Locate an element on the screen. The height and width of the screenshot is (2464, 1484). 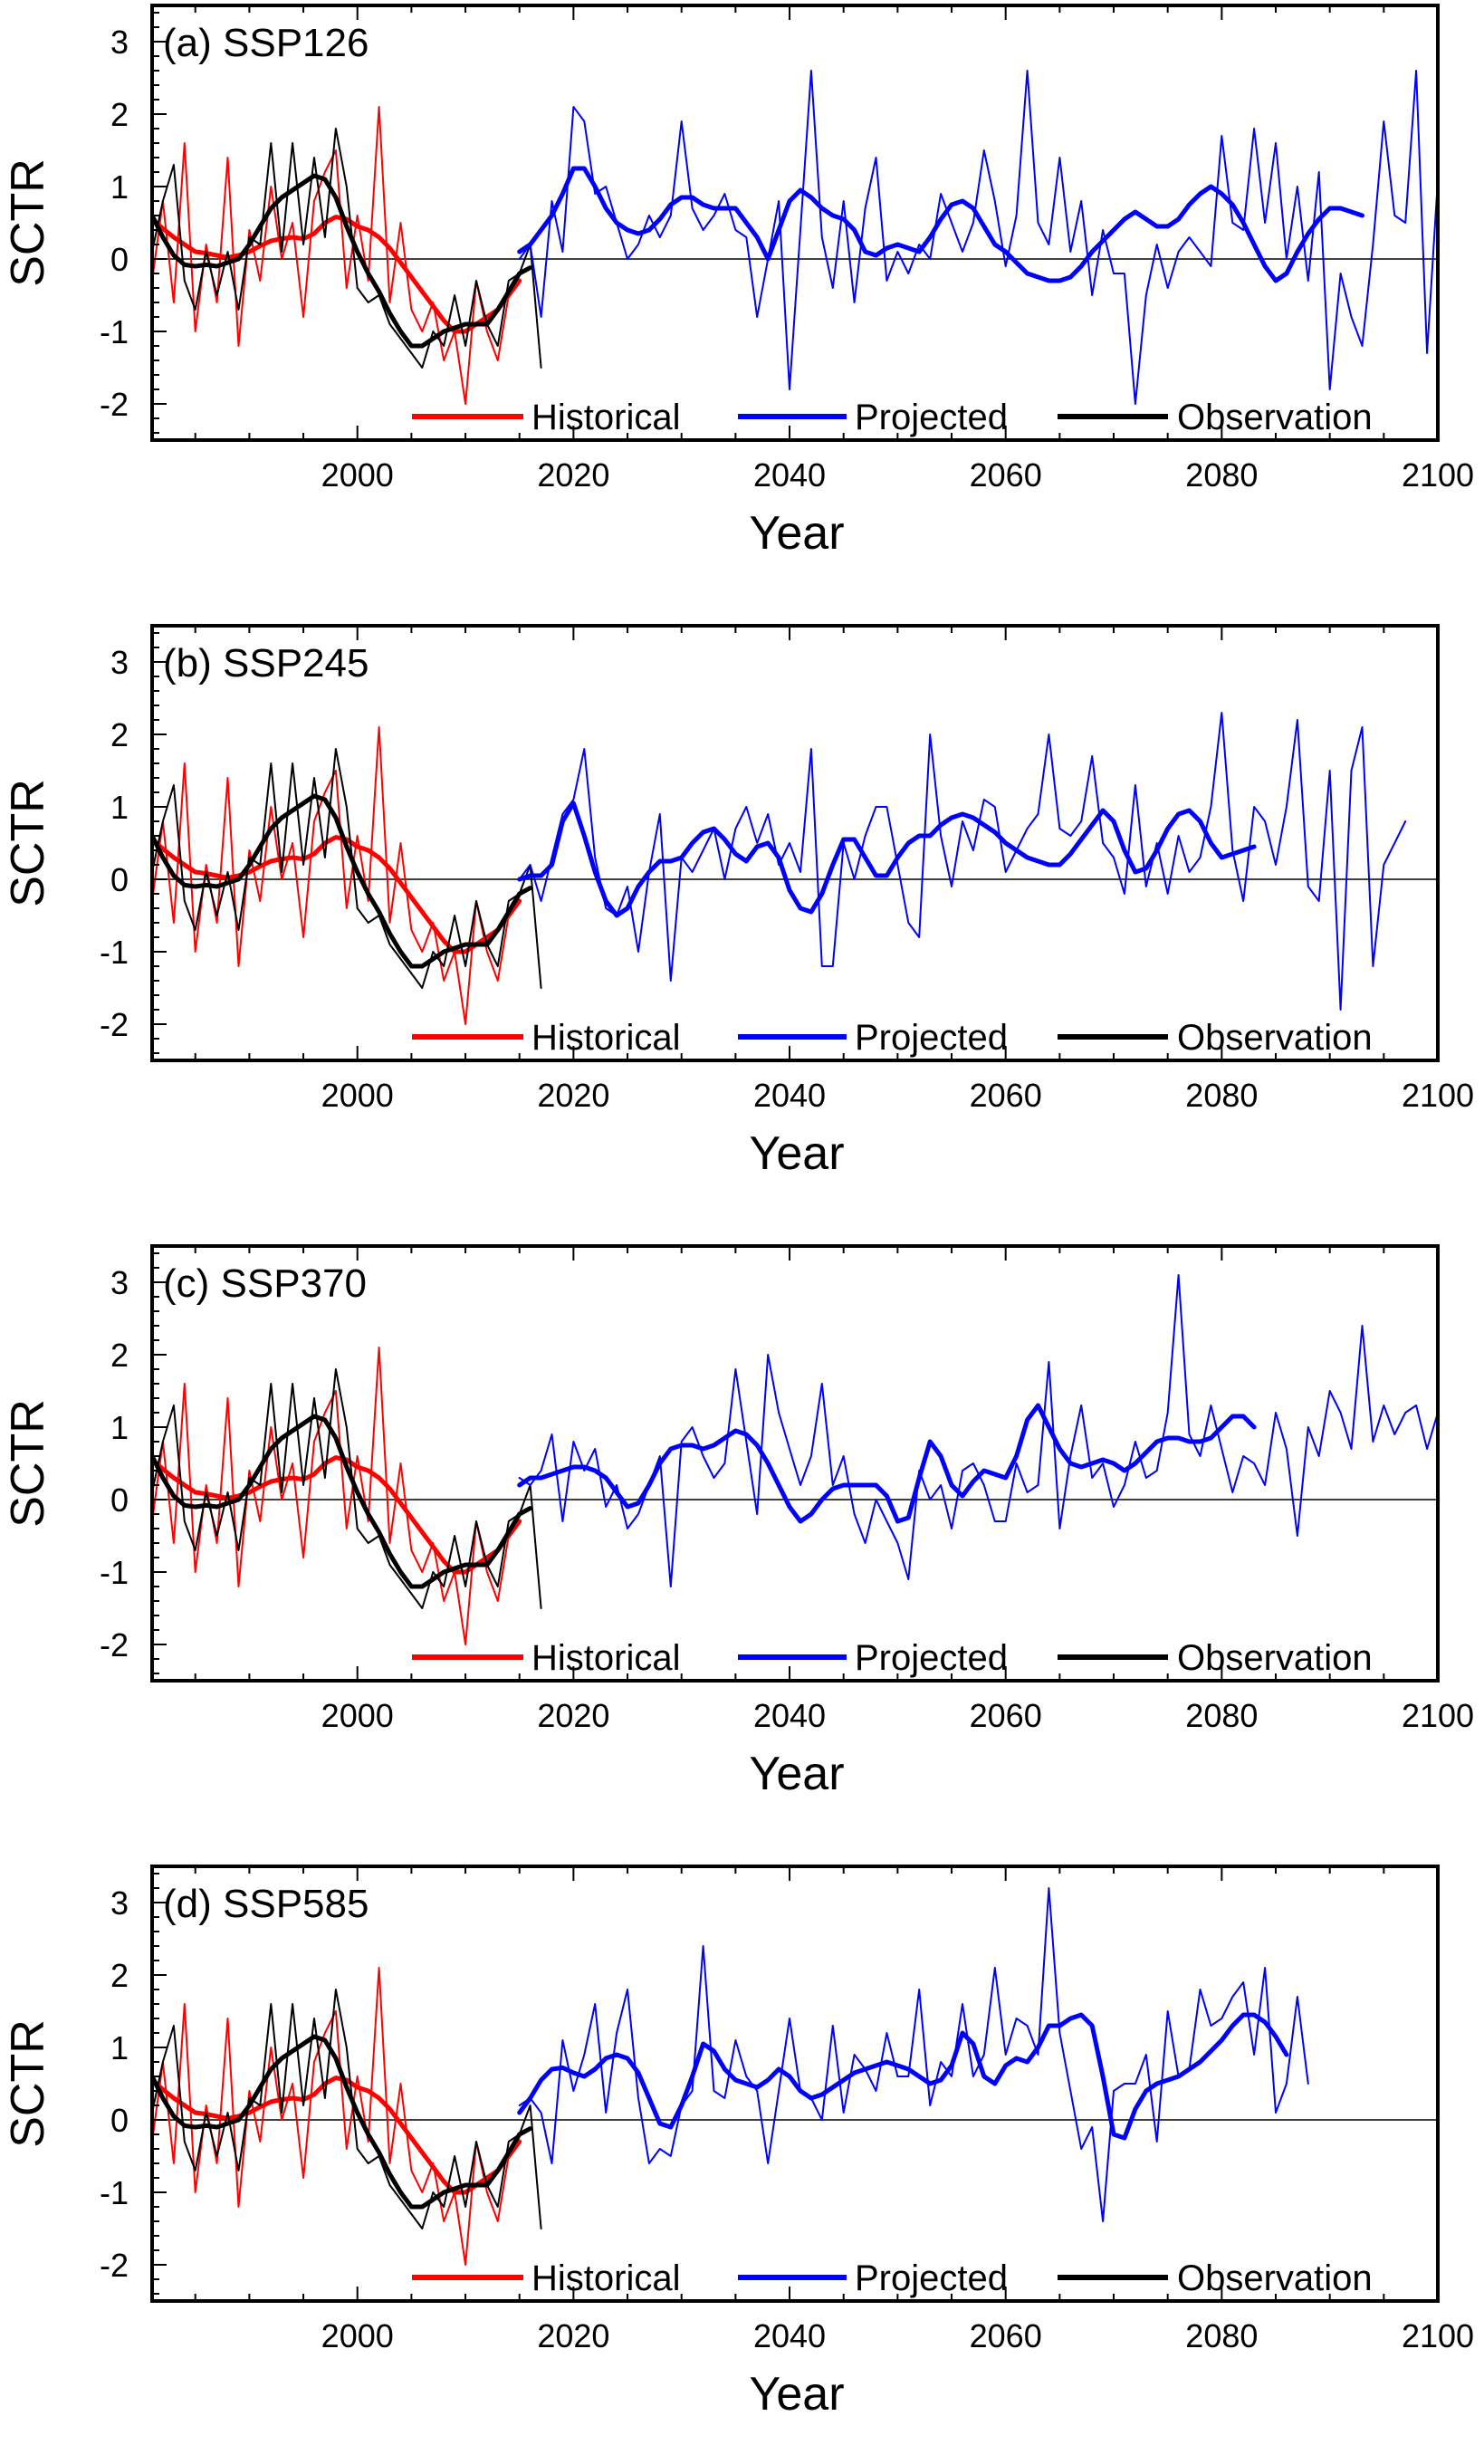
panel-title: (c) SSP370 is located at coordinates (265, 1283).